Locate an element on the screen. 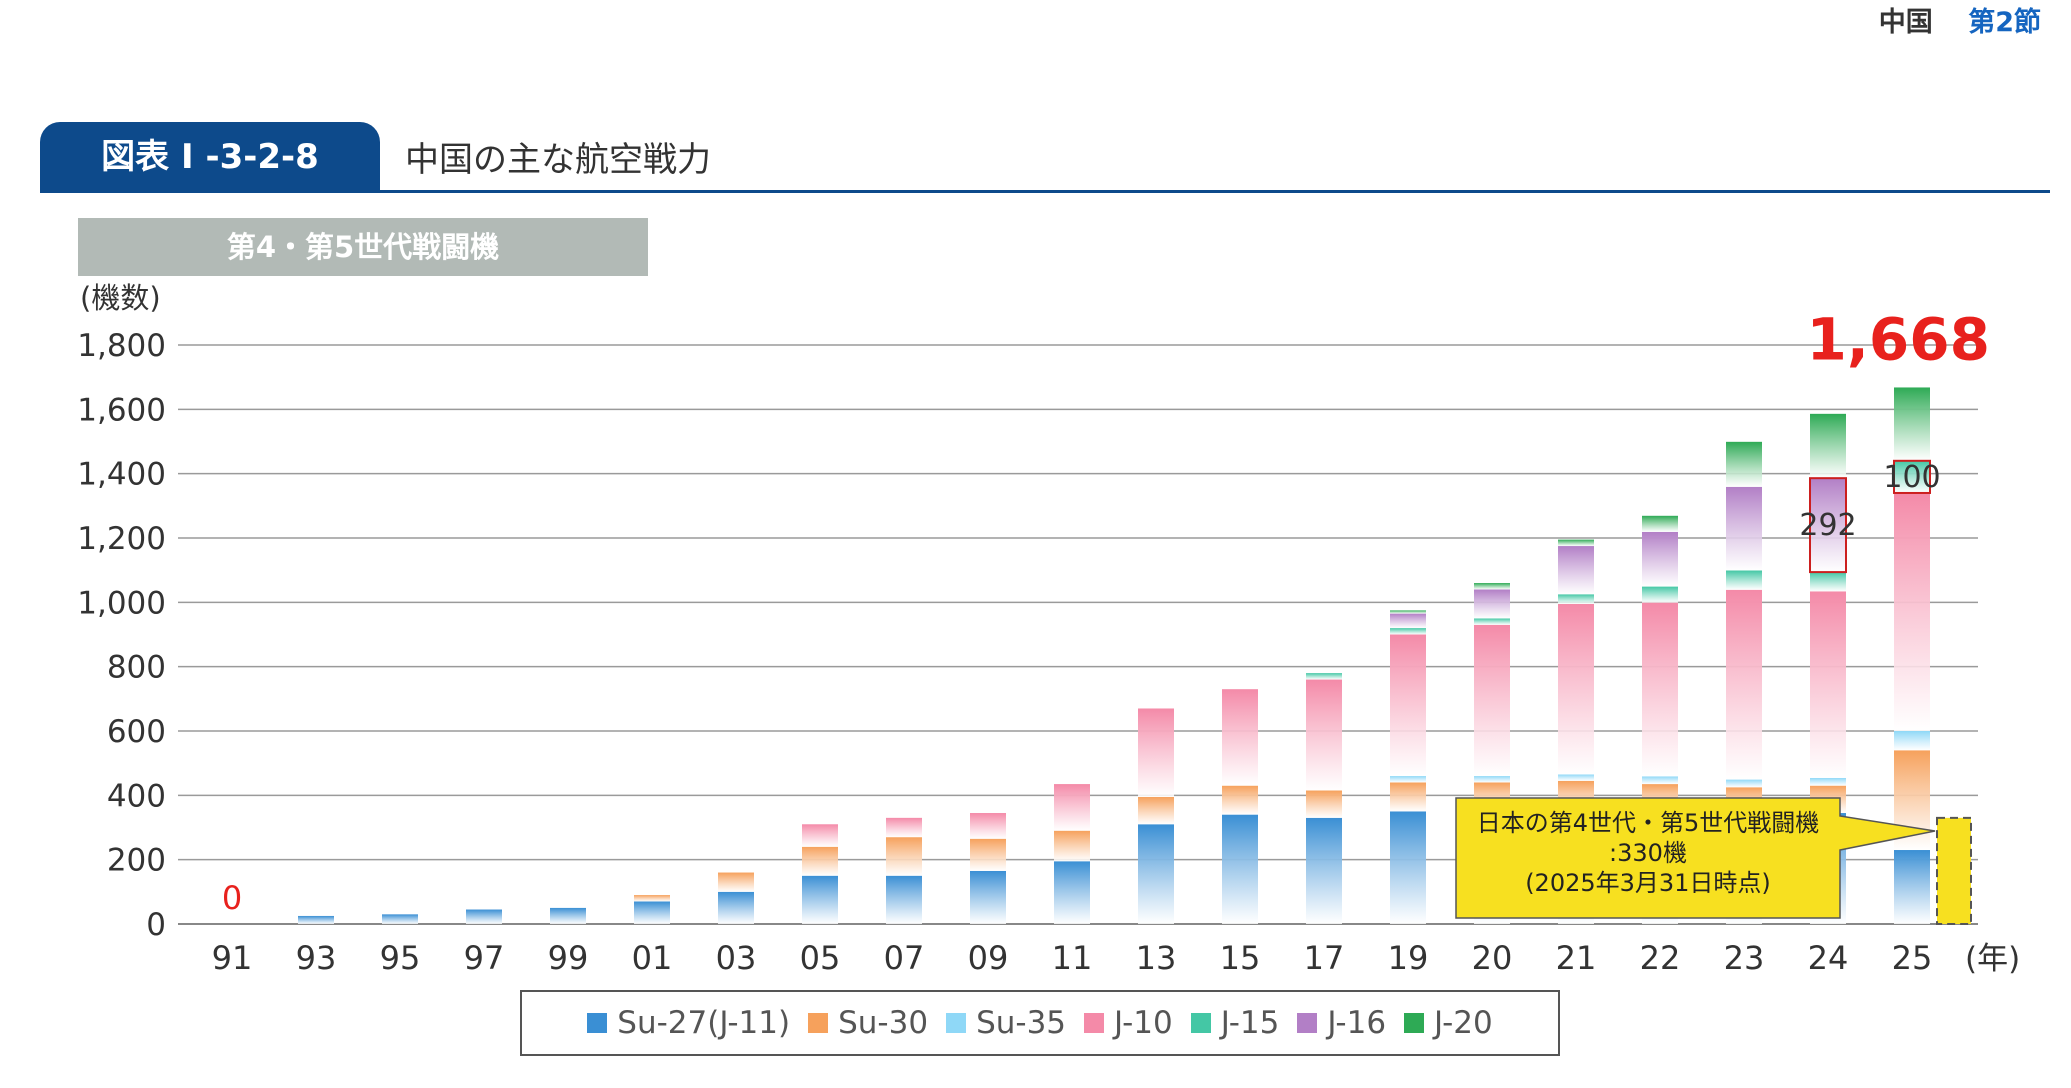 This screenshot has width=2071, height=1088. x-tick-label: 21 is located at coordinates (1576, 958).